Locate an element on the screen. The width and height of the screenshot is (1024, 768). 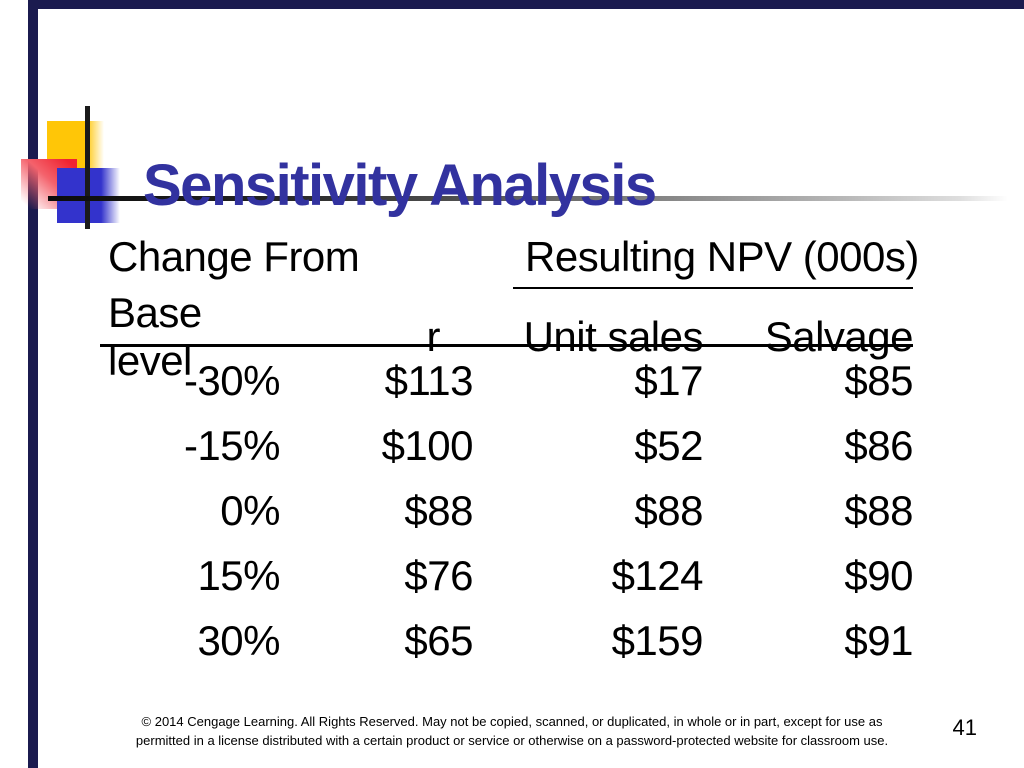
slide-frame-top-bar is located at coordinates (526, 4).